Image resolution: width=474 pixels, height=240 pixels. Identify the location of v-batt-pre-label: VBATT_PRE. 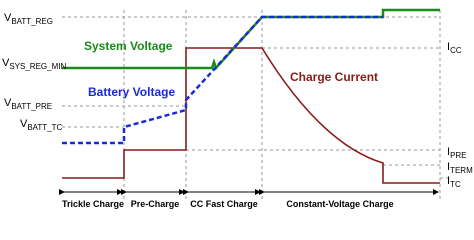
(28, 104).